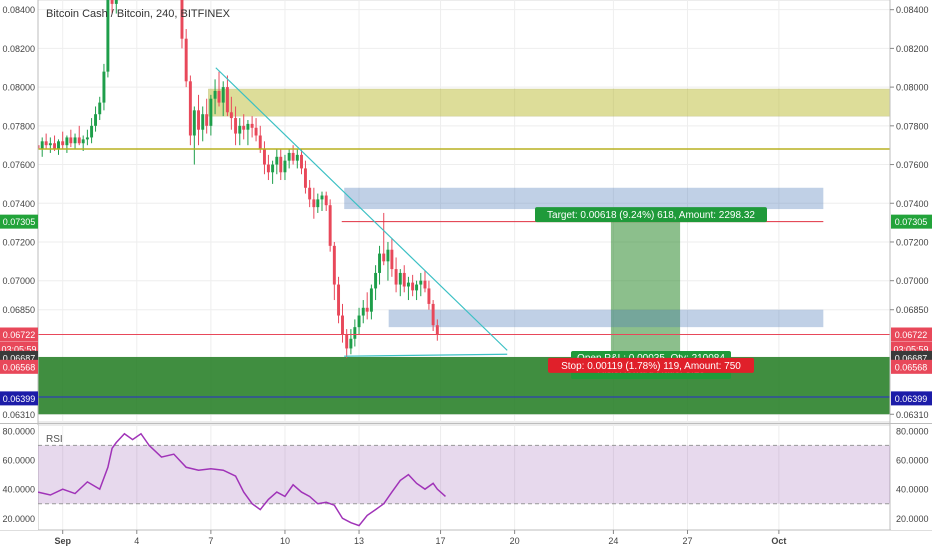  Describe the element at coordinates (18, 88) in the screenshot. I see `left-tick-label: 0.08000` at that location.